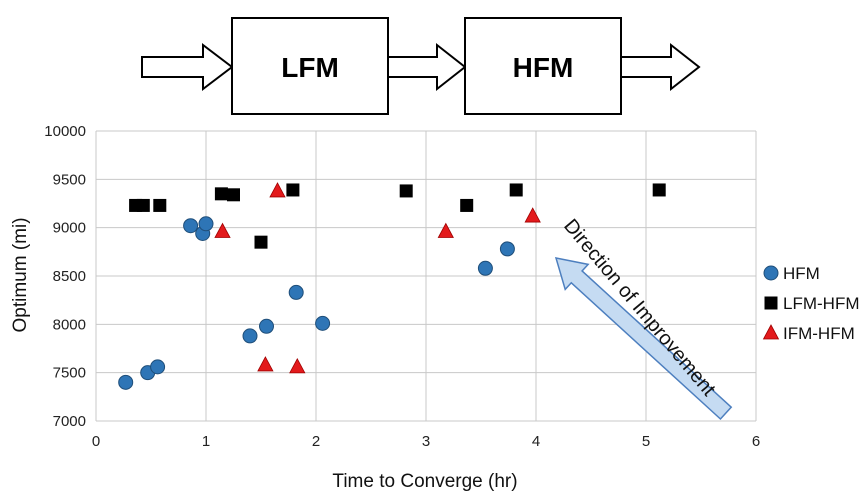 This screenshot has height=493, width=861. I want to click on y-tick-label: 8500, so click(69, 276).